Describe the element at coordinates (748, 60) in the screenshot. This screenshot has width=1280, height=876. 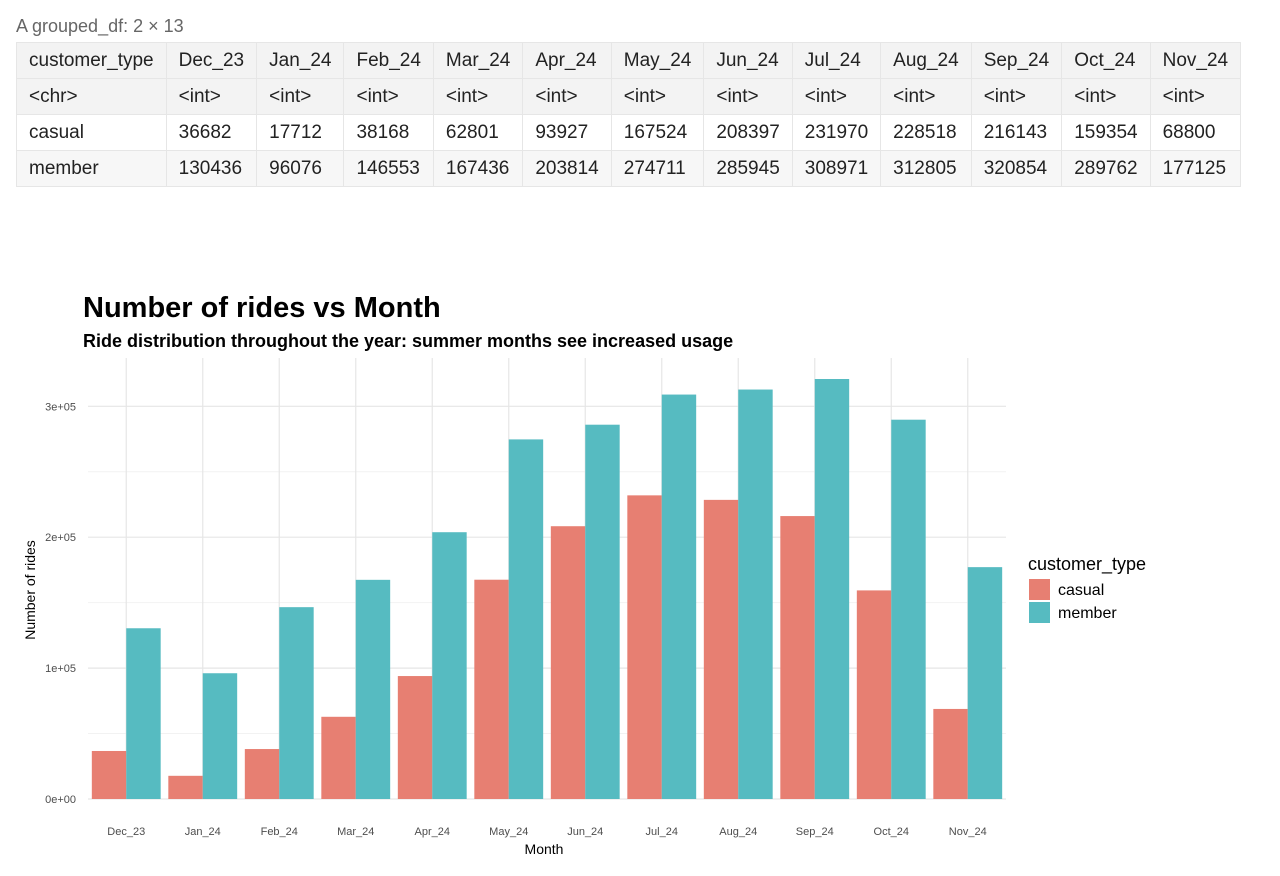
I see `column-header: Jun_24` at that location.